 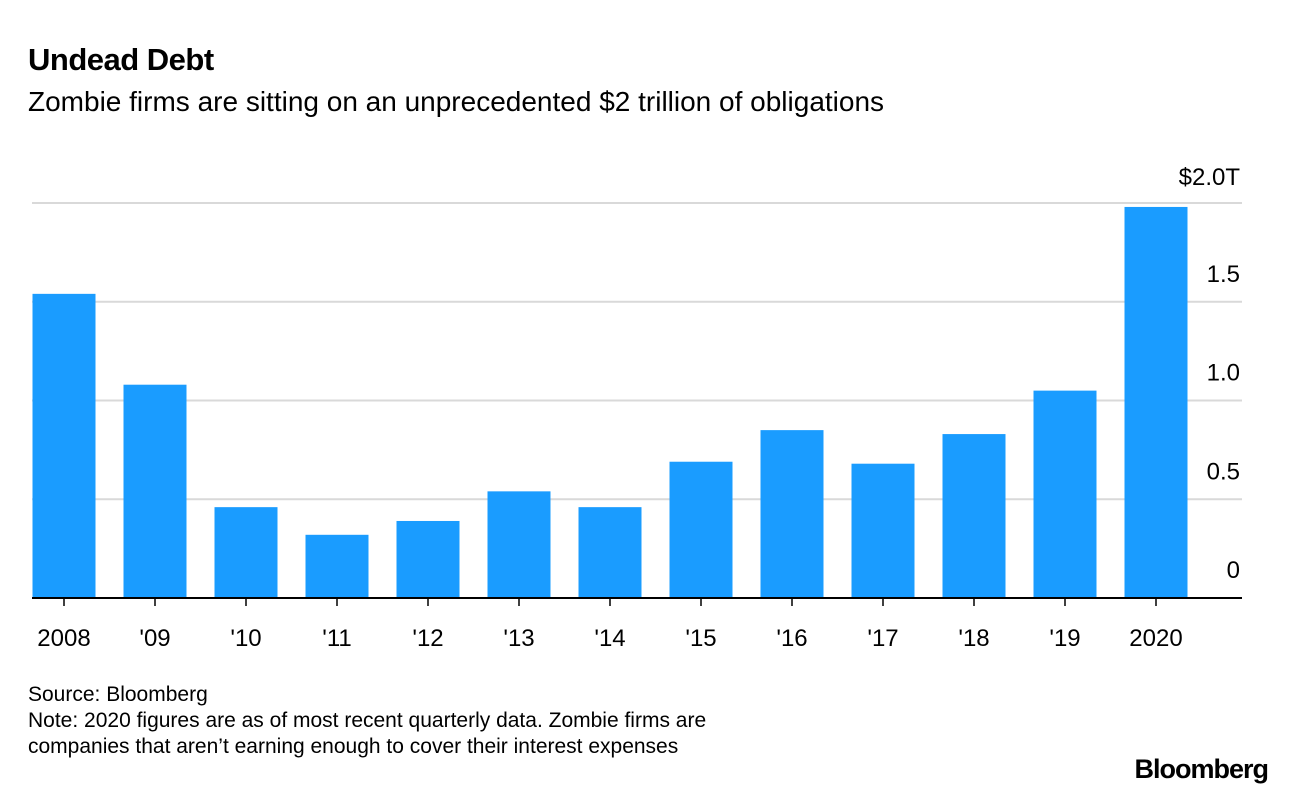 I want to click on source-note: Source: Bloomberg, so click(x=118, y=694).